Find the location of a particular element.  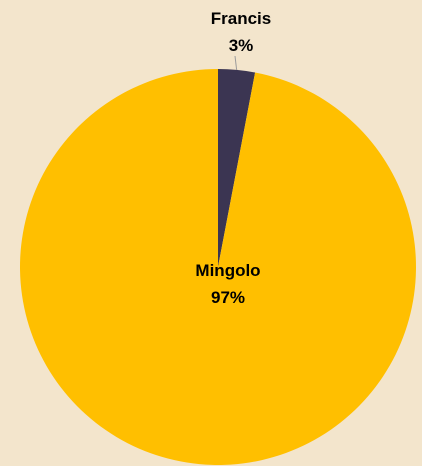

pie-slice-francis is located at coordinates (237, 168).